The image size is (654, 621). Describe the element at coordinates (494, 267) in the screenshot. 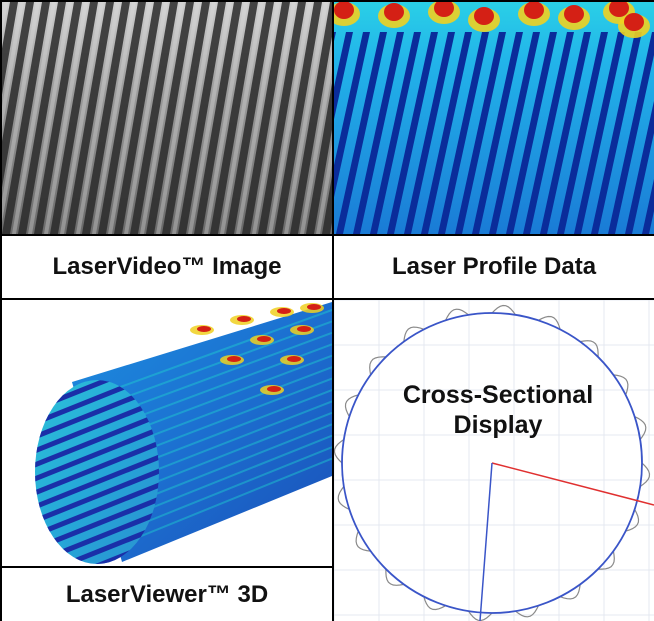

I see `laser-profile-caption: Laser Profile Data` at that location.